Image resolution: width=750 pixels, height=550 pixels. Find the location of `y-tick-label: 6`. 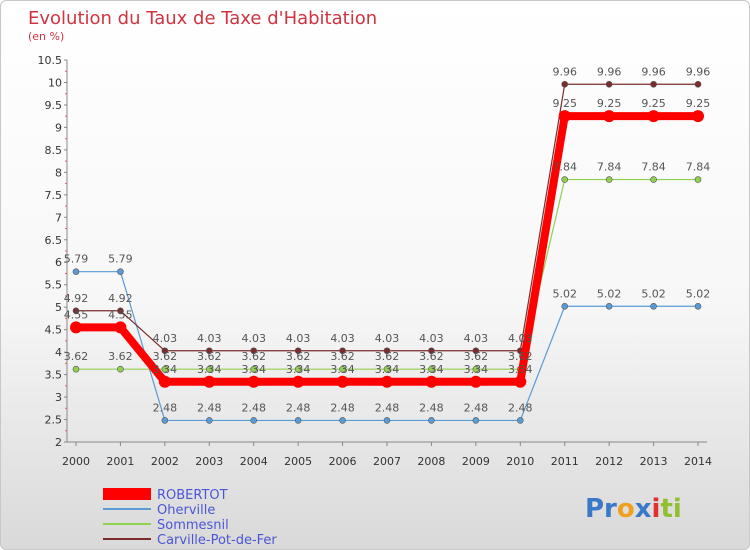

y-tick-label: 6 is located at coordinates (58, 262).